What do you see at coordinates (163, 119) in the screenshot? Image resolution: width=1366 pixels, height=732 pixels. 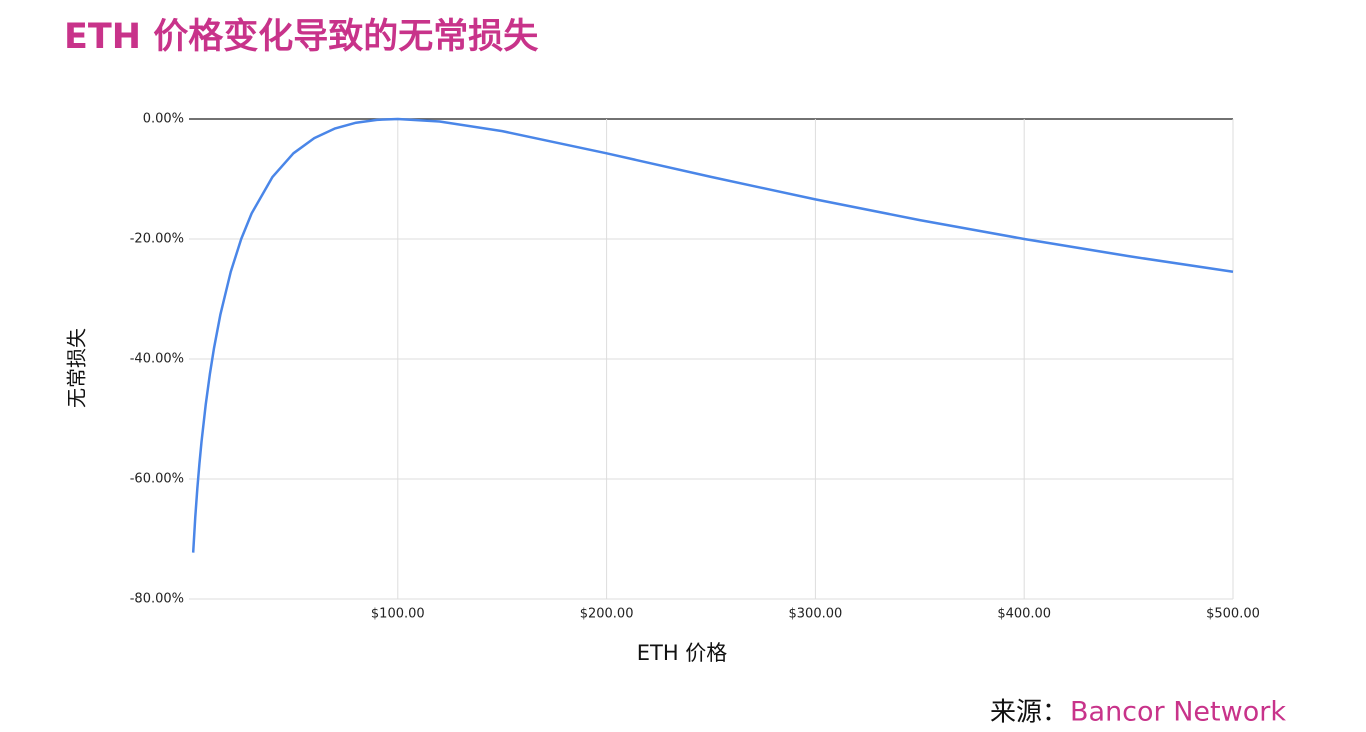 I see `y-tick-label: 0.00%` at bounding box center [163, 119].